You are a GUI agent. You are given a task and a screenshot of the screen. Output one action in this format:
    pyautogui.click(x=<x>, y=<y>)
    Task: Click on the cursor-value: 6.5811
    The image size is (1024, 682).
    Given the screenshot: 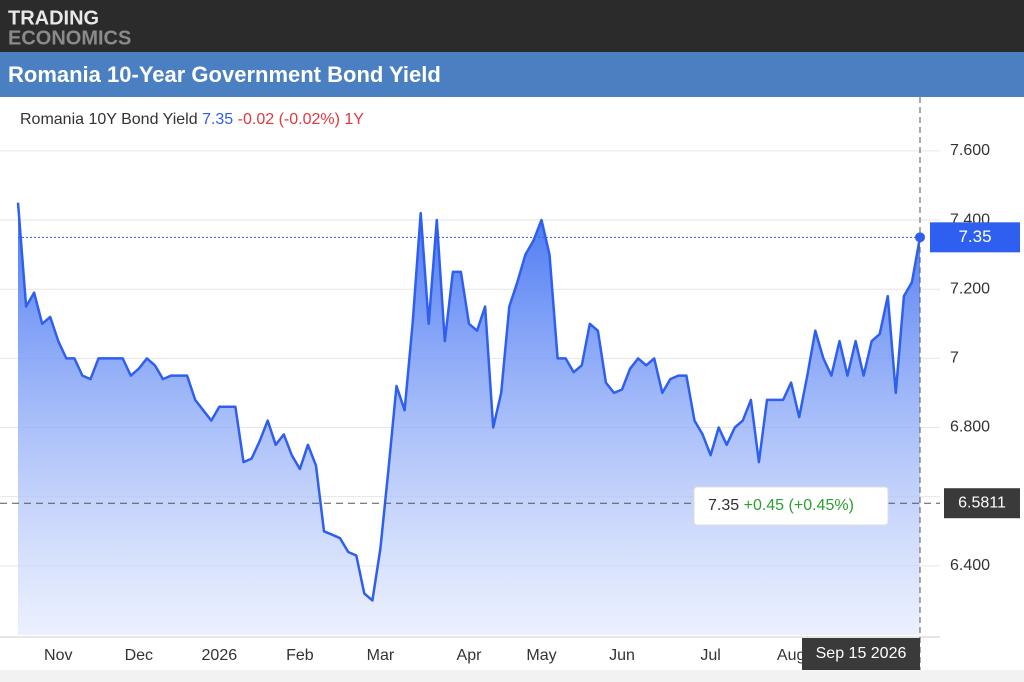 What is the action you would take?
    pyautogui.click(x=982, y=502)
    